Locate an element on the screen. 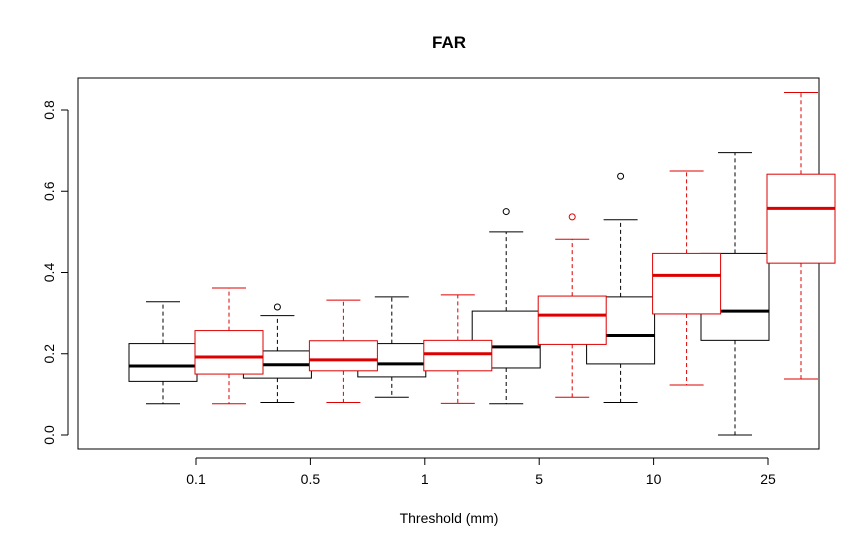  x-tick-label: 1 is located at coordinates (425, 479).